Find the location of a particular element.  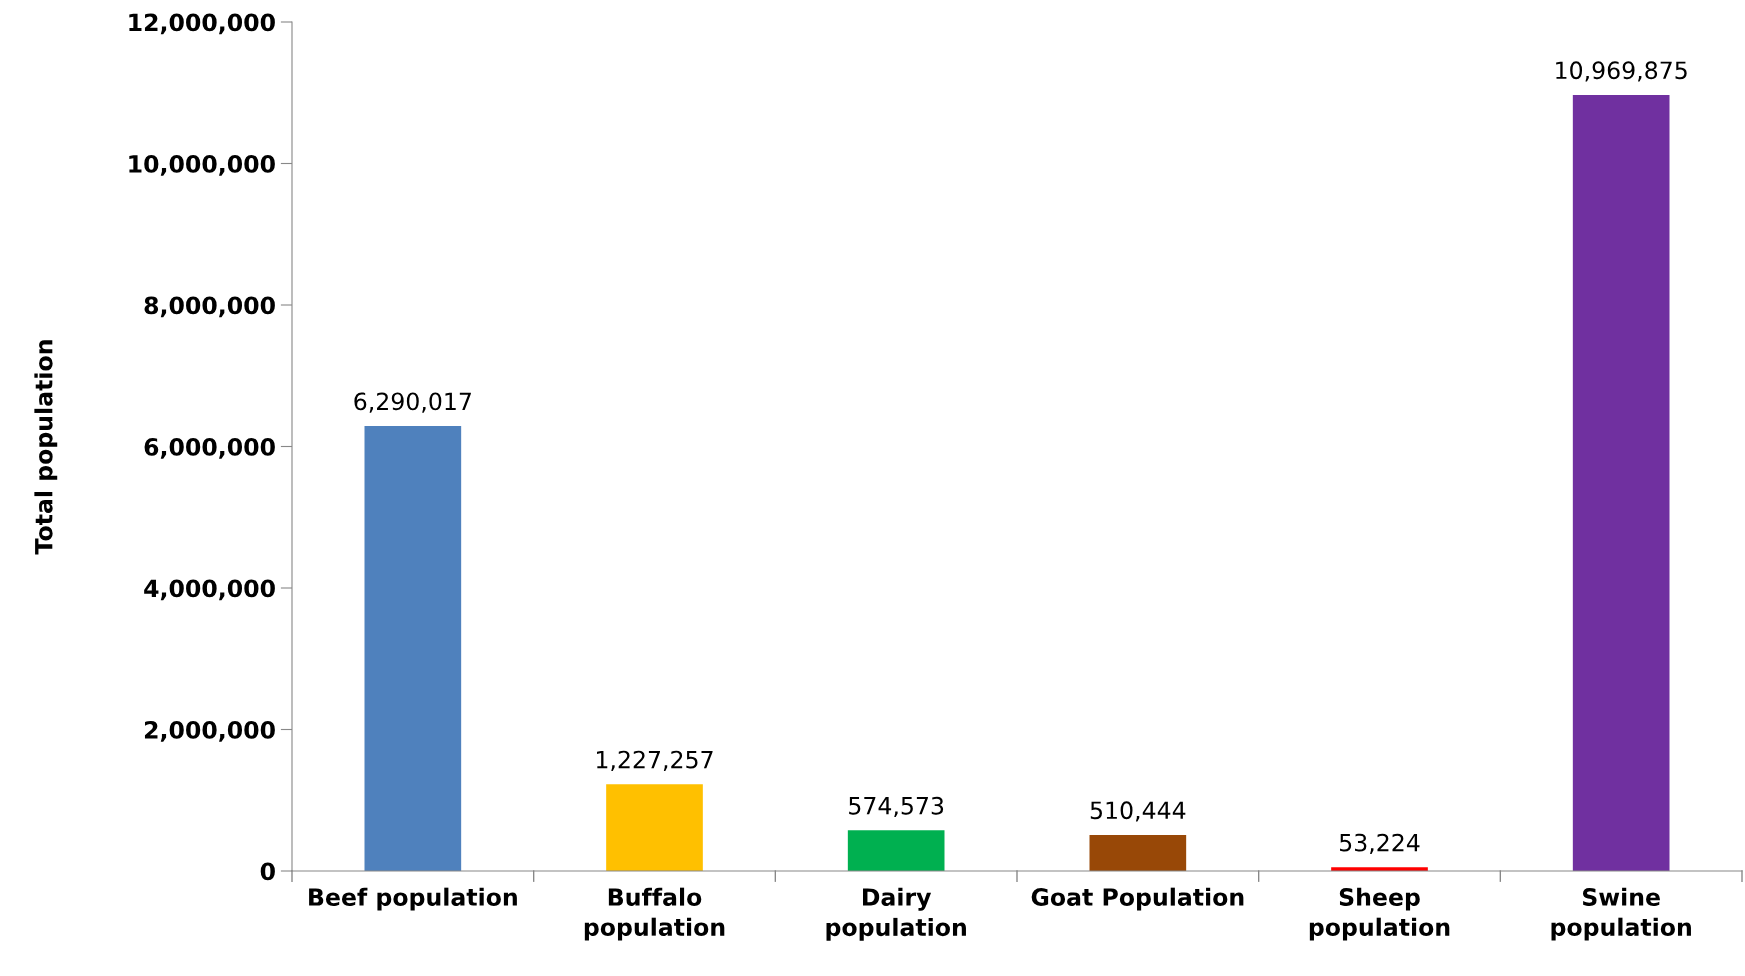

y-tick-label: 12,000,000 is located at coordinates (202, 24).